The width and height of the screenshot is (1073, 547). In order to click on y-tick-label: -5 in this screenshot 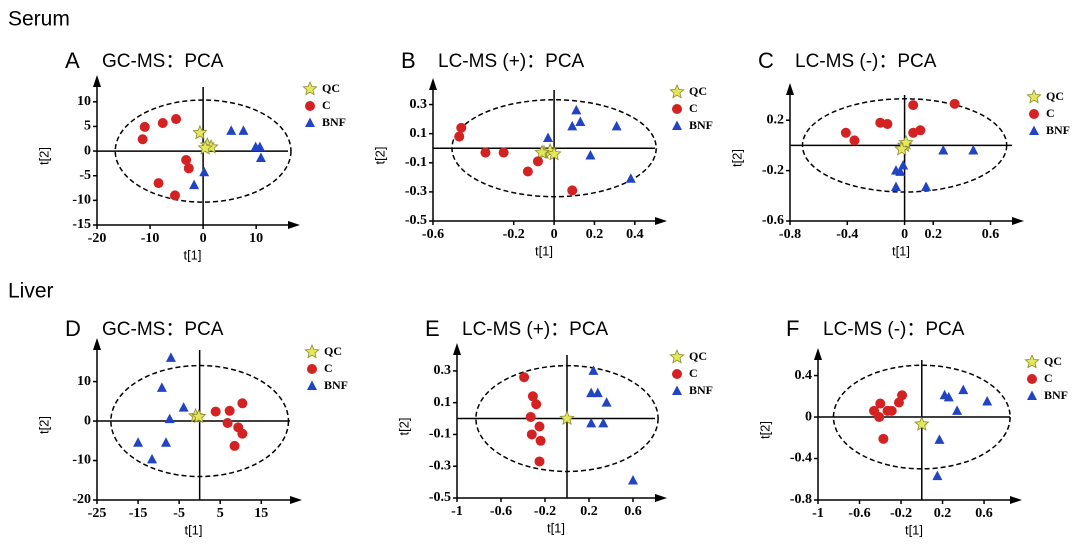, I will do `click(85, 175)`.